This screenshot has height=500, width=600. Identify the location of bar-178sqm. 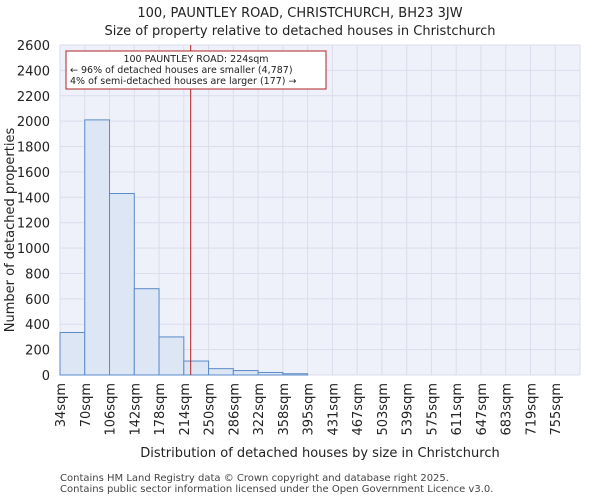
(171, 356).